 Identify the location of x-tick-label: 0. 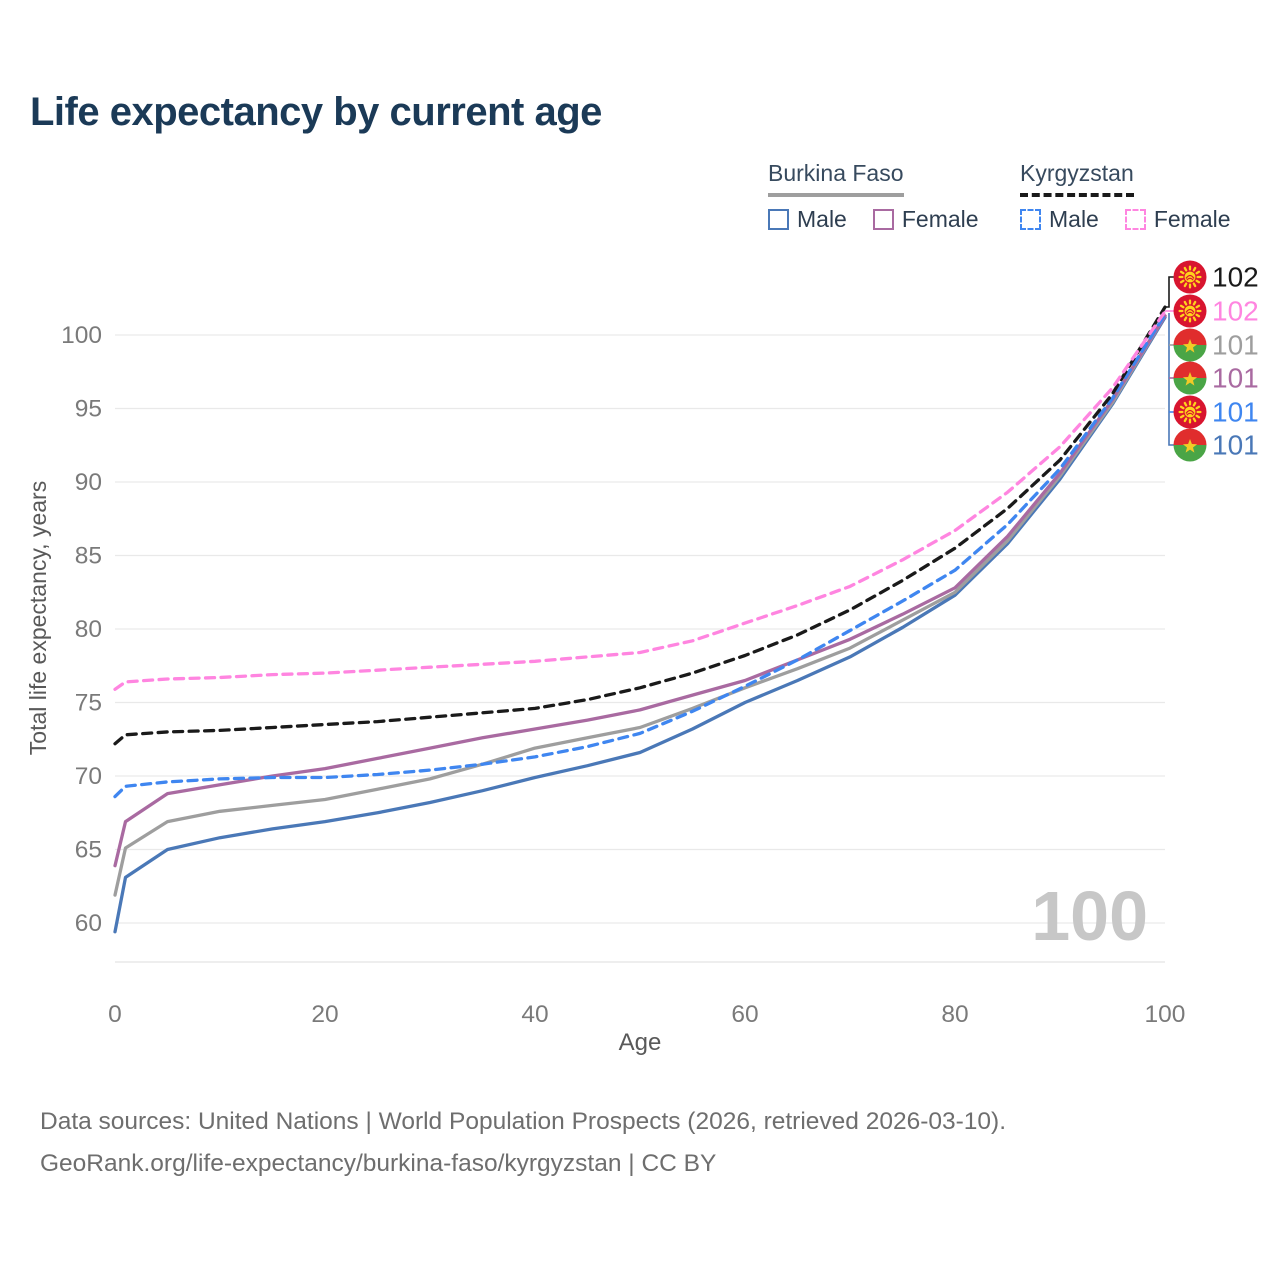
(115, 1014).